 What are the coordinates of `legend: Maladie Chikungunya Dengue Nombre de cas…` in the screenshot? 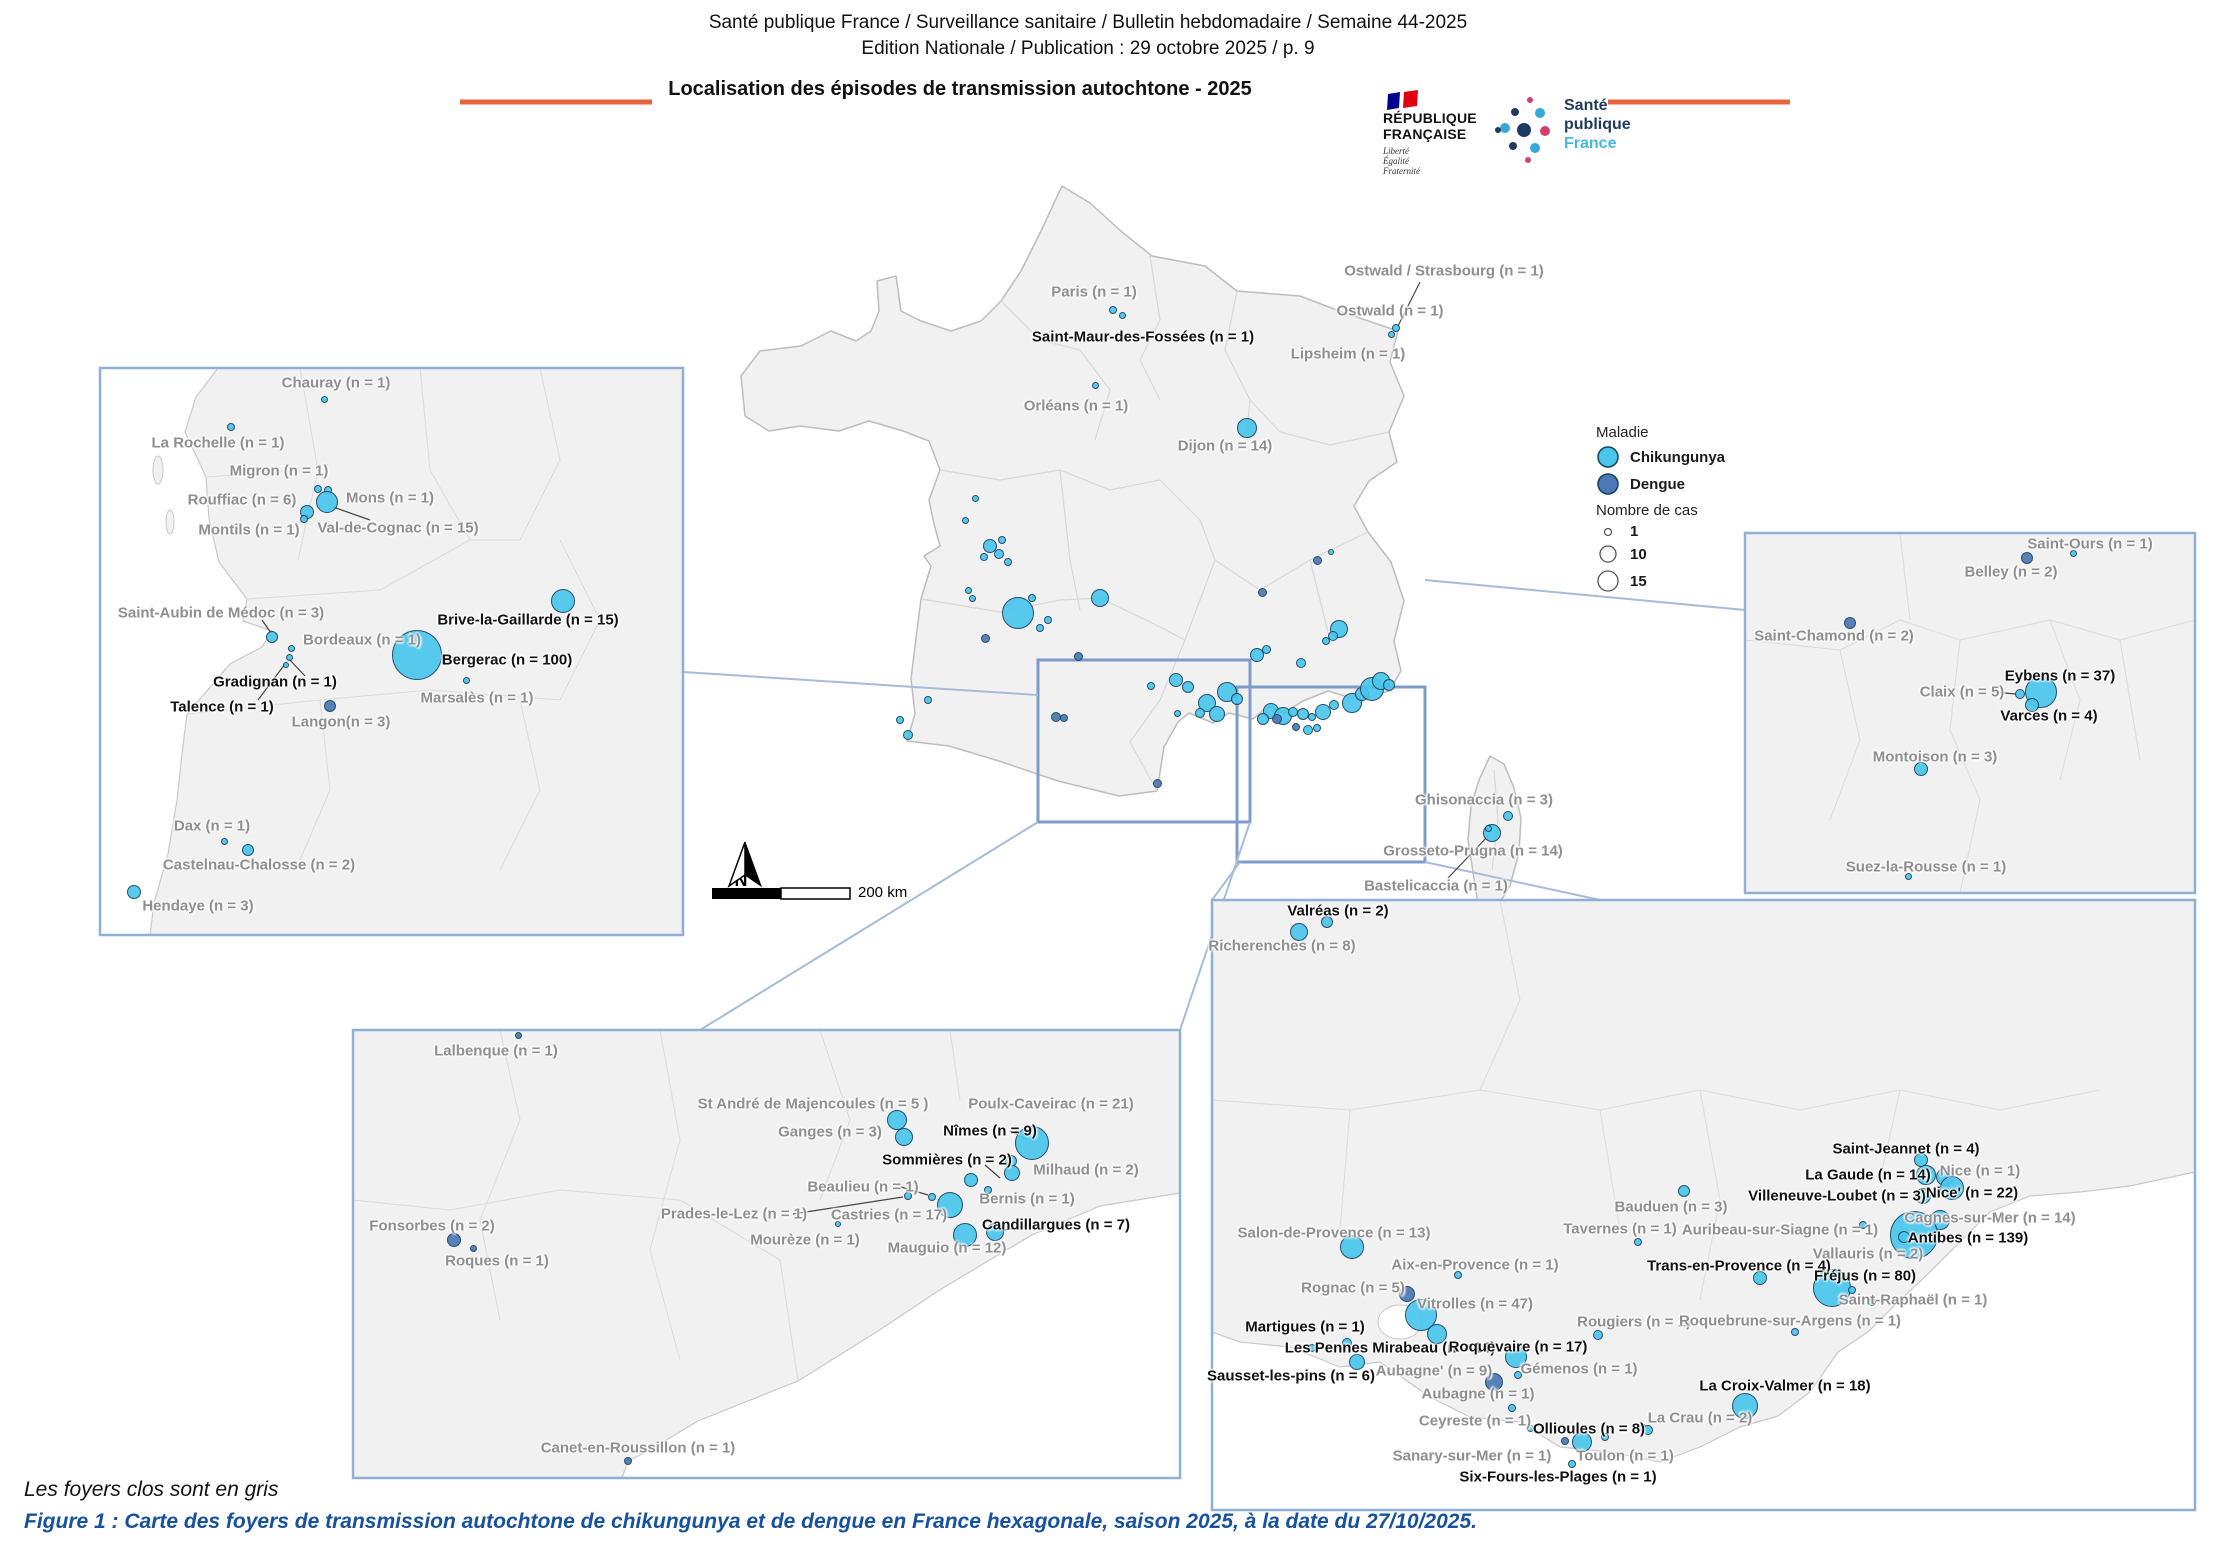 It's located at (1716, 507).